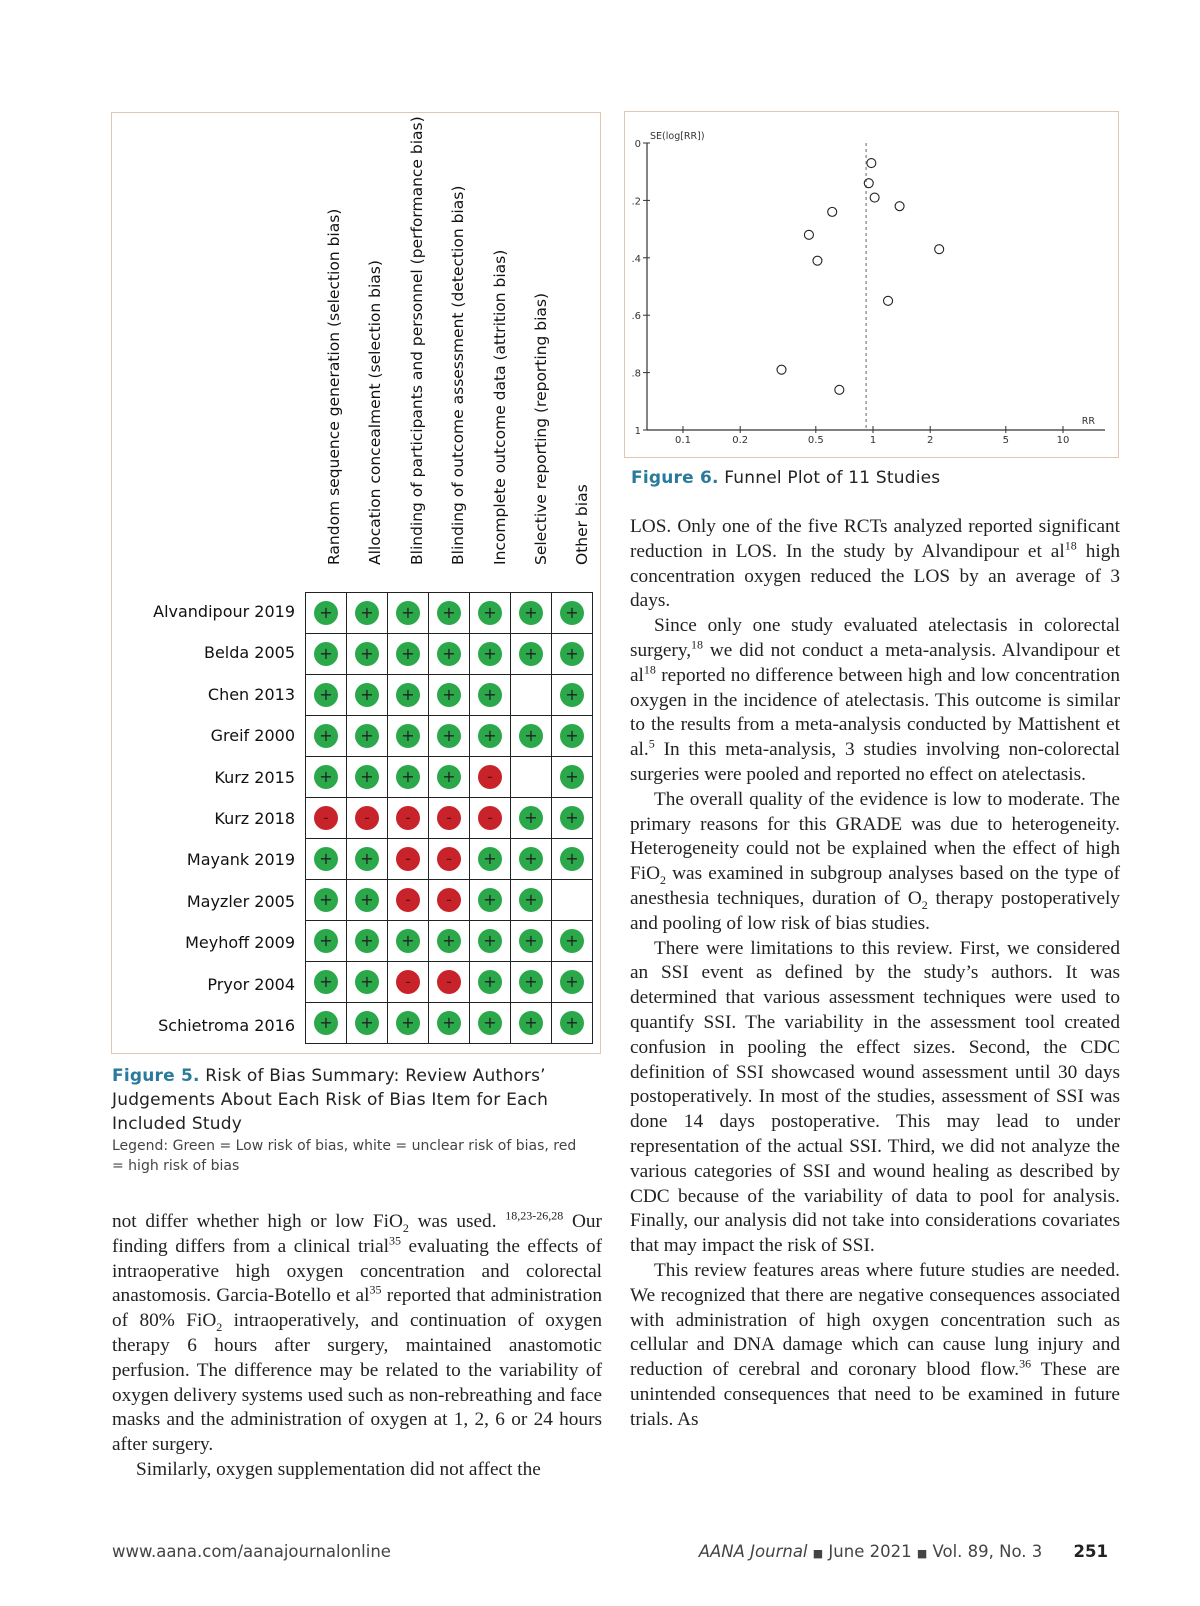 Image resolution: width=1200 pixels, height=1606 pixels. Describe the element at coordinates (1090, 1551) in the screenshot. I see `page-number: 251` at that location.